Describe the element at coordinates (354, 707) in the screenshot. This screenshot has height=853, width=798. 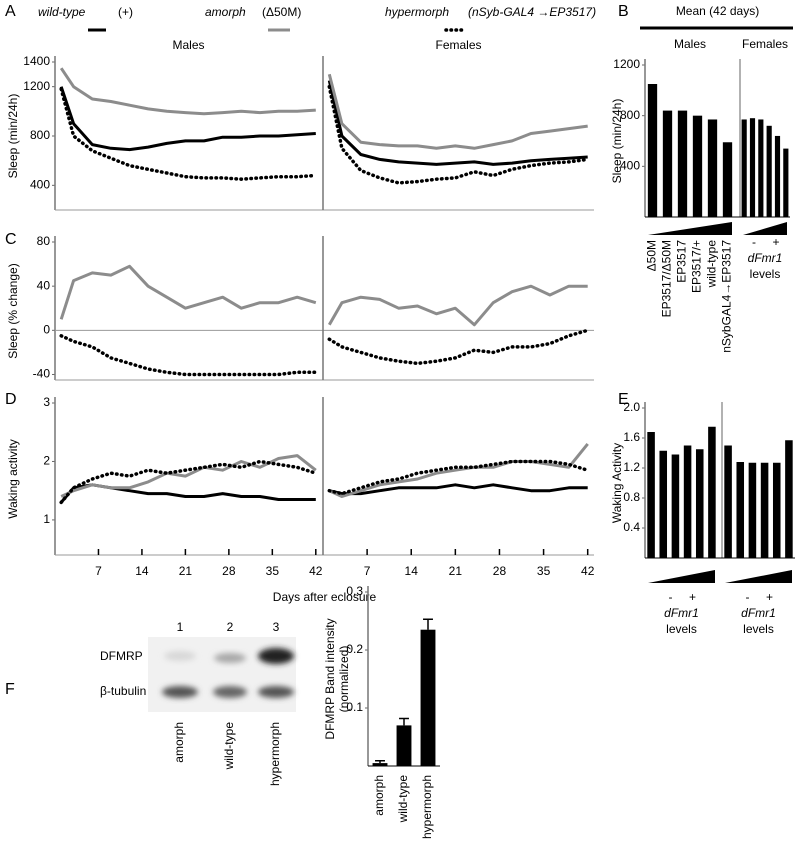
I see `y-tick-label: 0.1` at that location.